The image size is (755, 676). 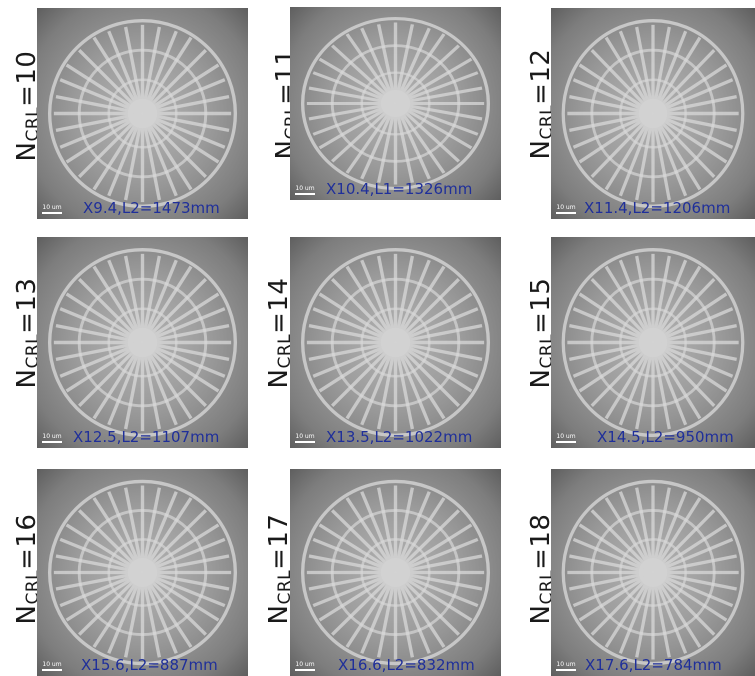 What do you see at coordinates (151, 208) in the screenshot?
I see `image-caption: X9.4,L2=1473mm` at bounding box center [151, 208].